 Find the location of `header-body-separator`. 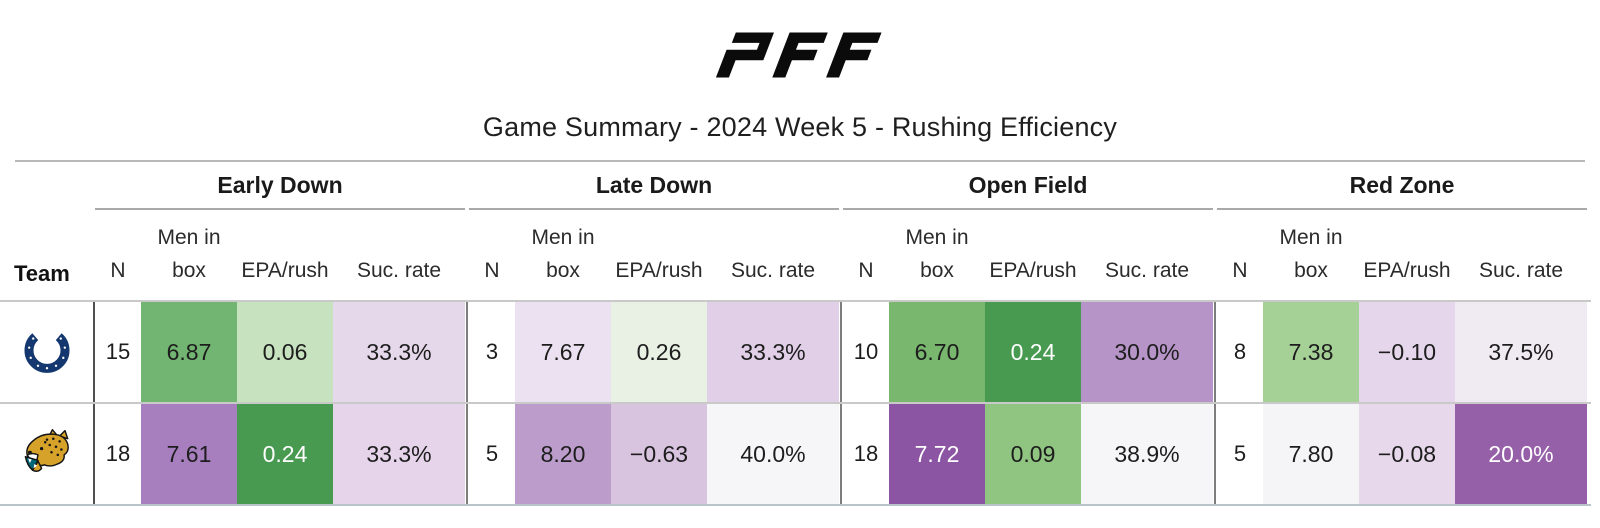

header-body-separator is located at coordinates (795, 301).